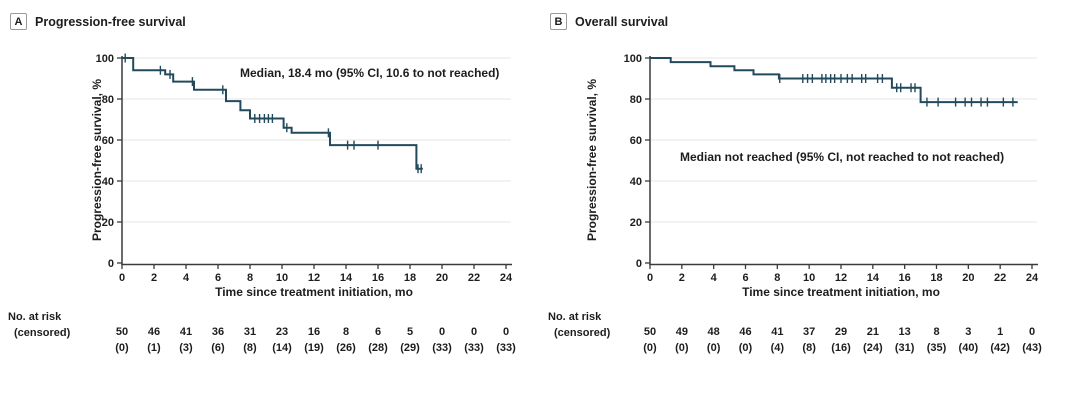 Image resolution: width=1080 pixels, height=400 pixels. Describe the element at coordinates (904, 332) in the screenshot. I see `at-risk-value: 13` at that location.